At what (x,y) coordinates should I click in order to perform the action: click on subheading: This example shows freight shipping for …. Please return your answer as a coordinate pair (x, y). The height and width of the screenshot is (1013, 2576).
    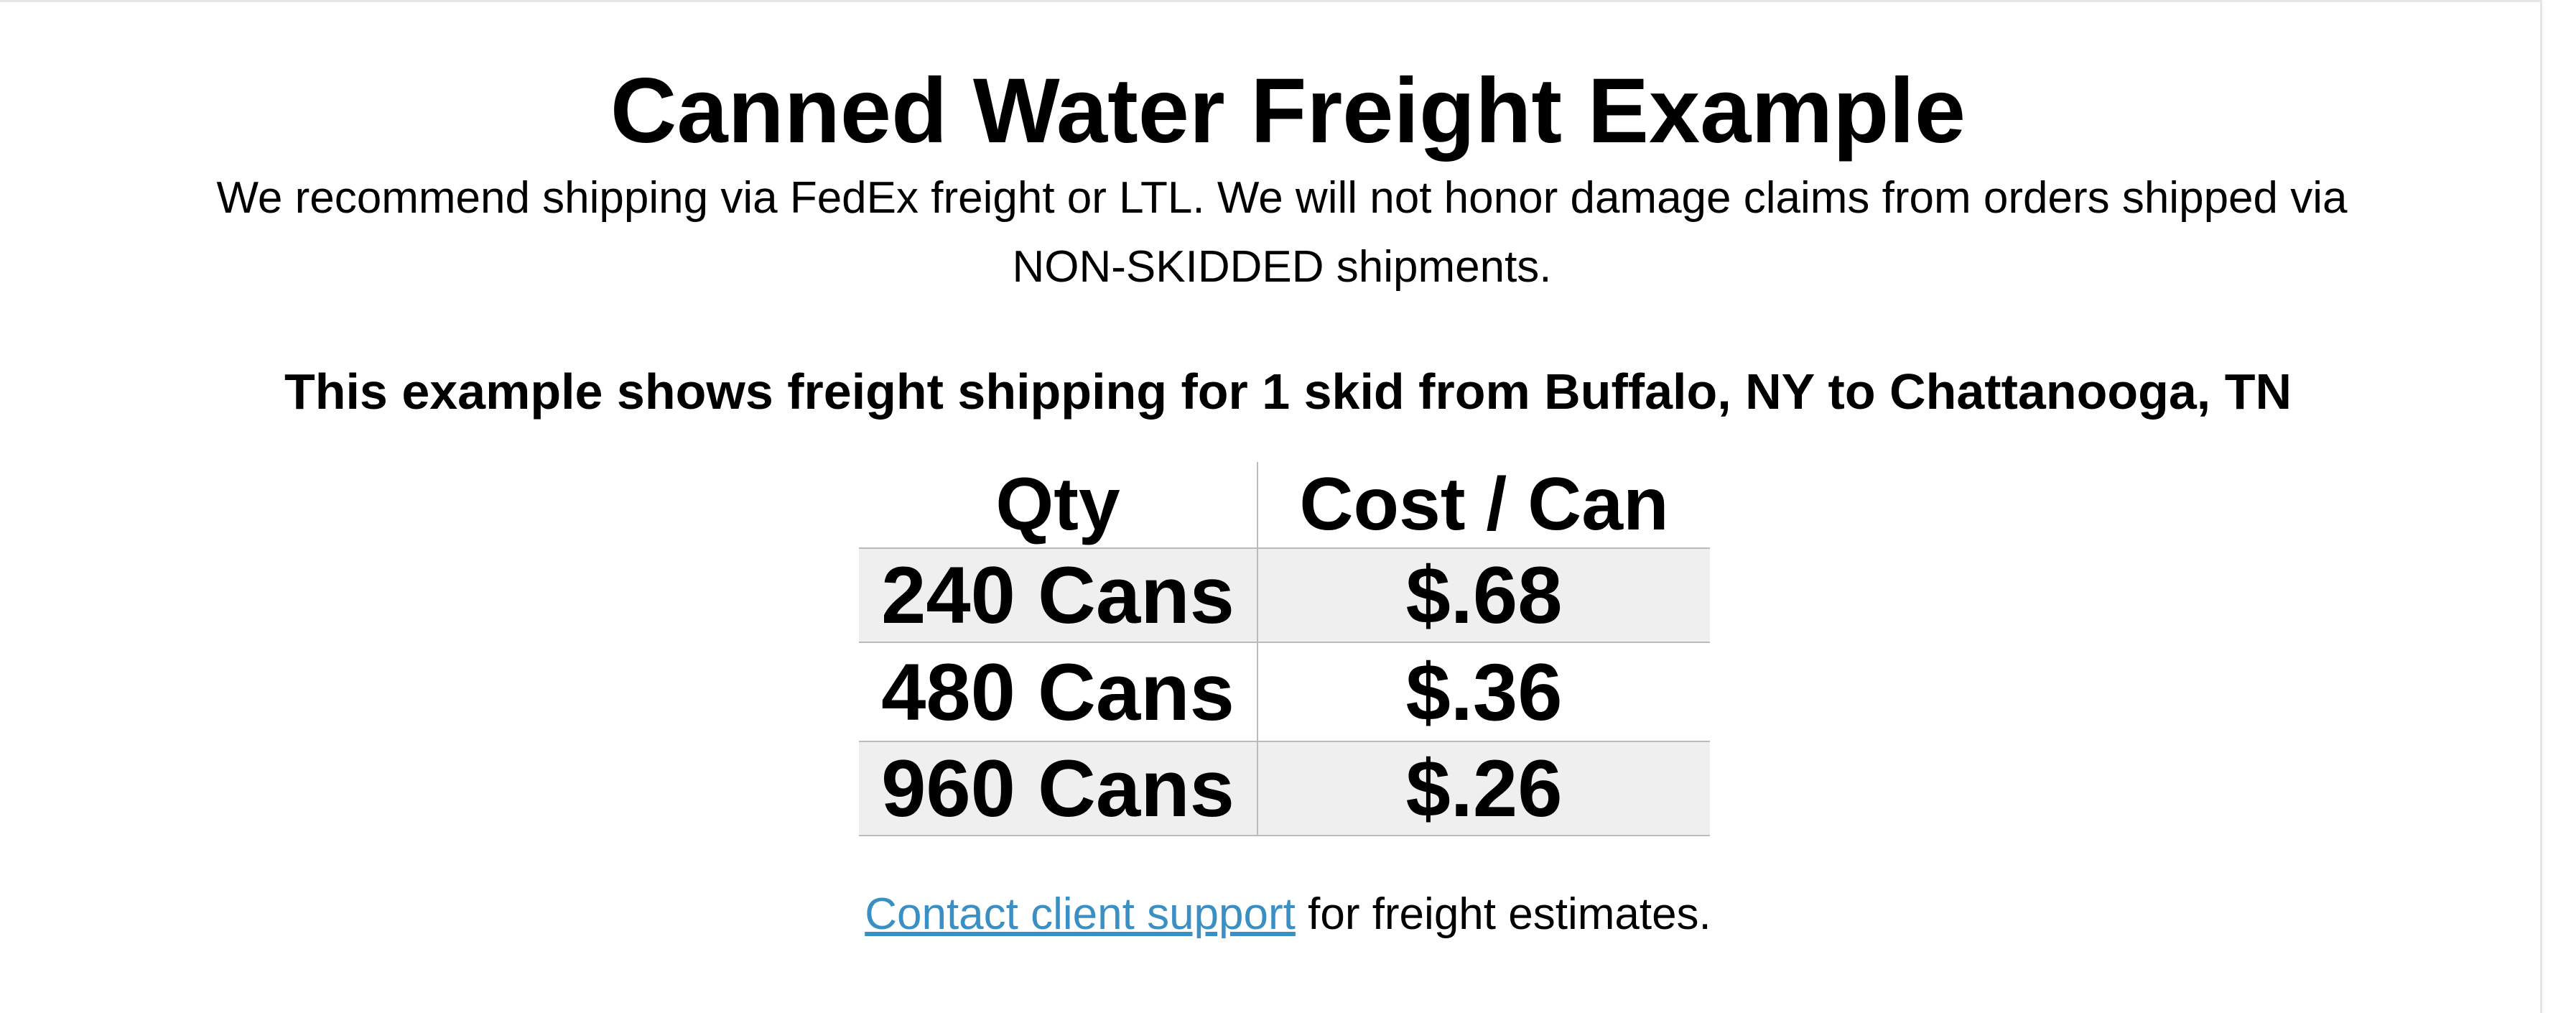
    Looking at the image, I should click on (1288, 392).